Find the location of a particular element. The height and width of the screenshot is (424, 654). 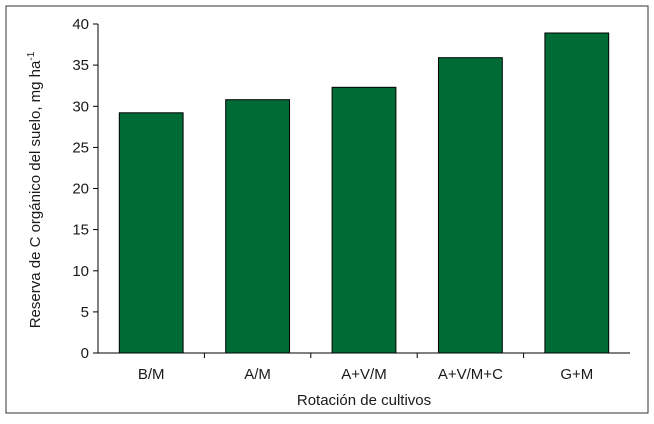

y-tick-label-7: 35 is located at coordinates (80, 65).